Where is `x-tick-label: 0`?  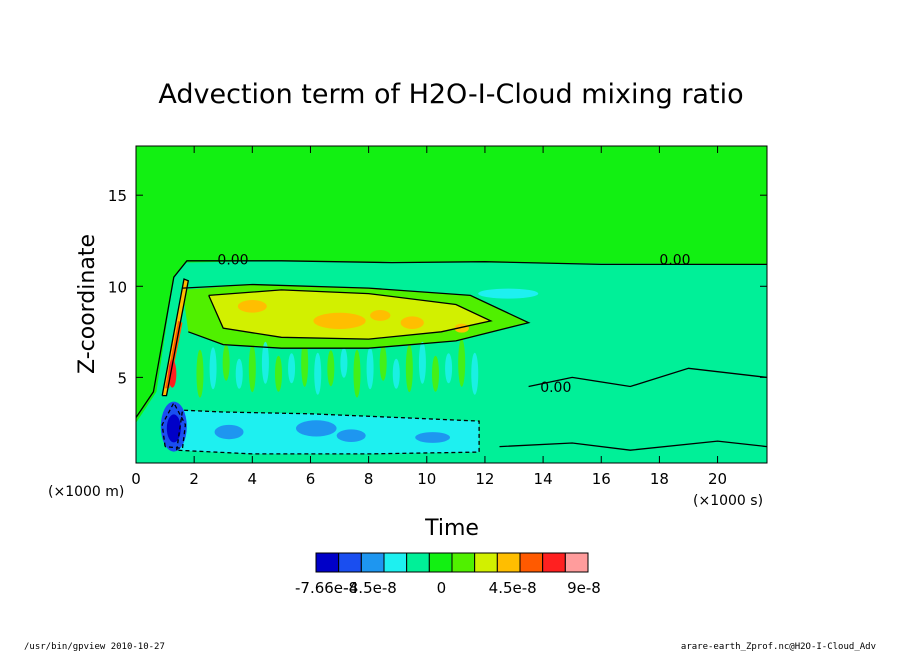 x-tick-label: 0 is located at coordinates (136, 479).